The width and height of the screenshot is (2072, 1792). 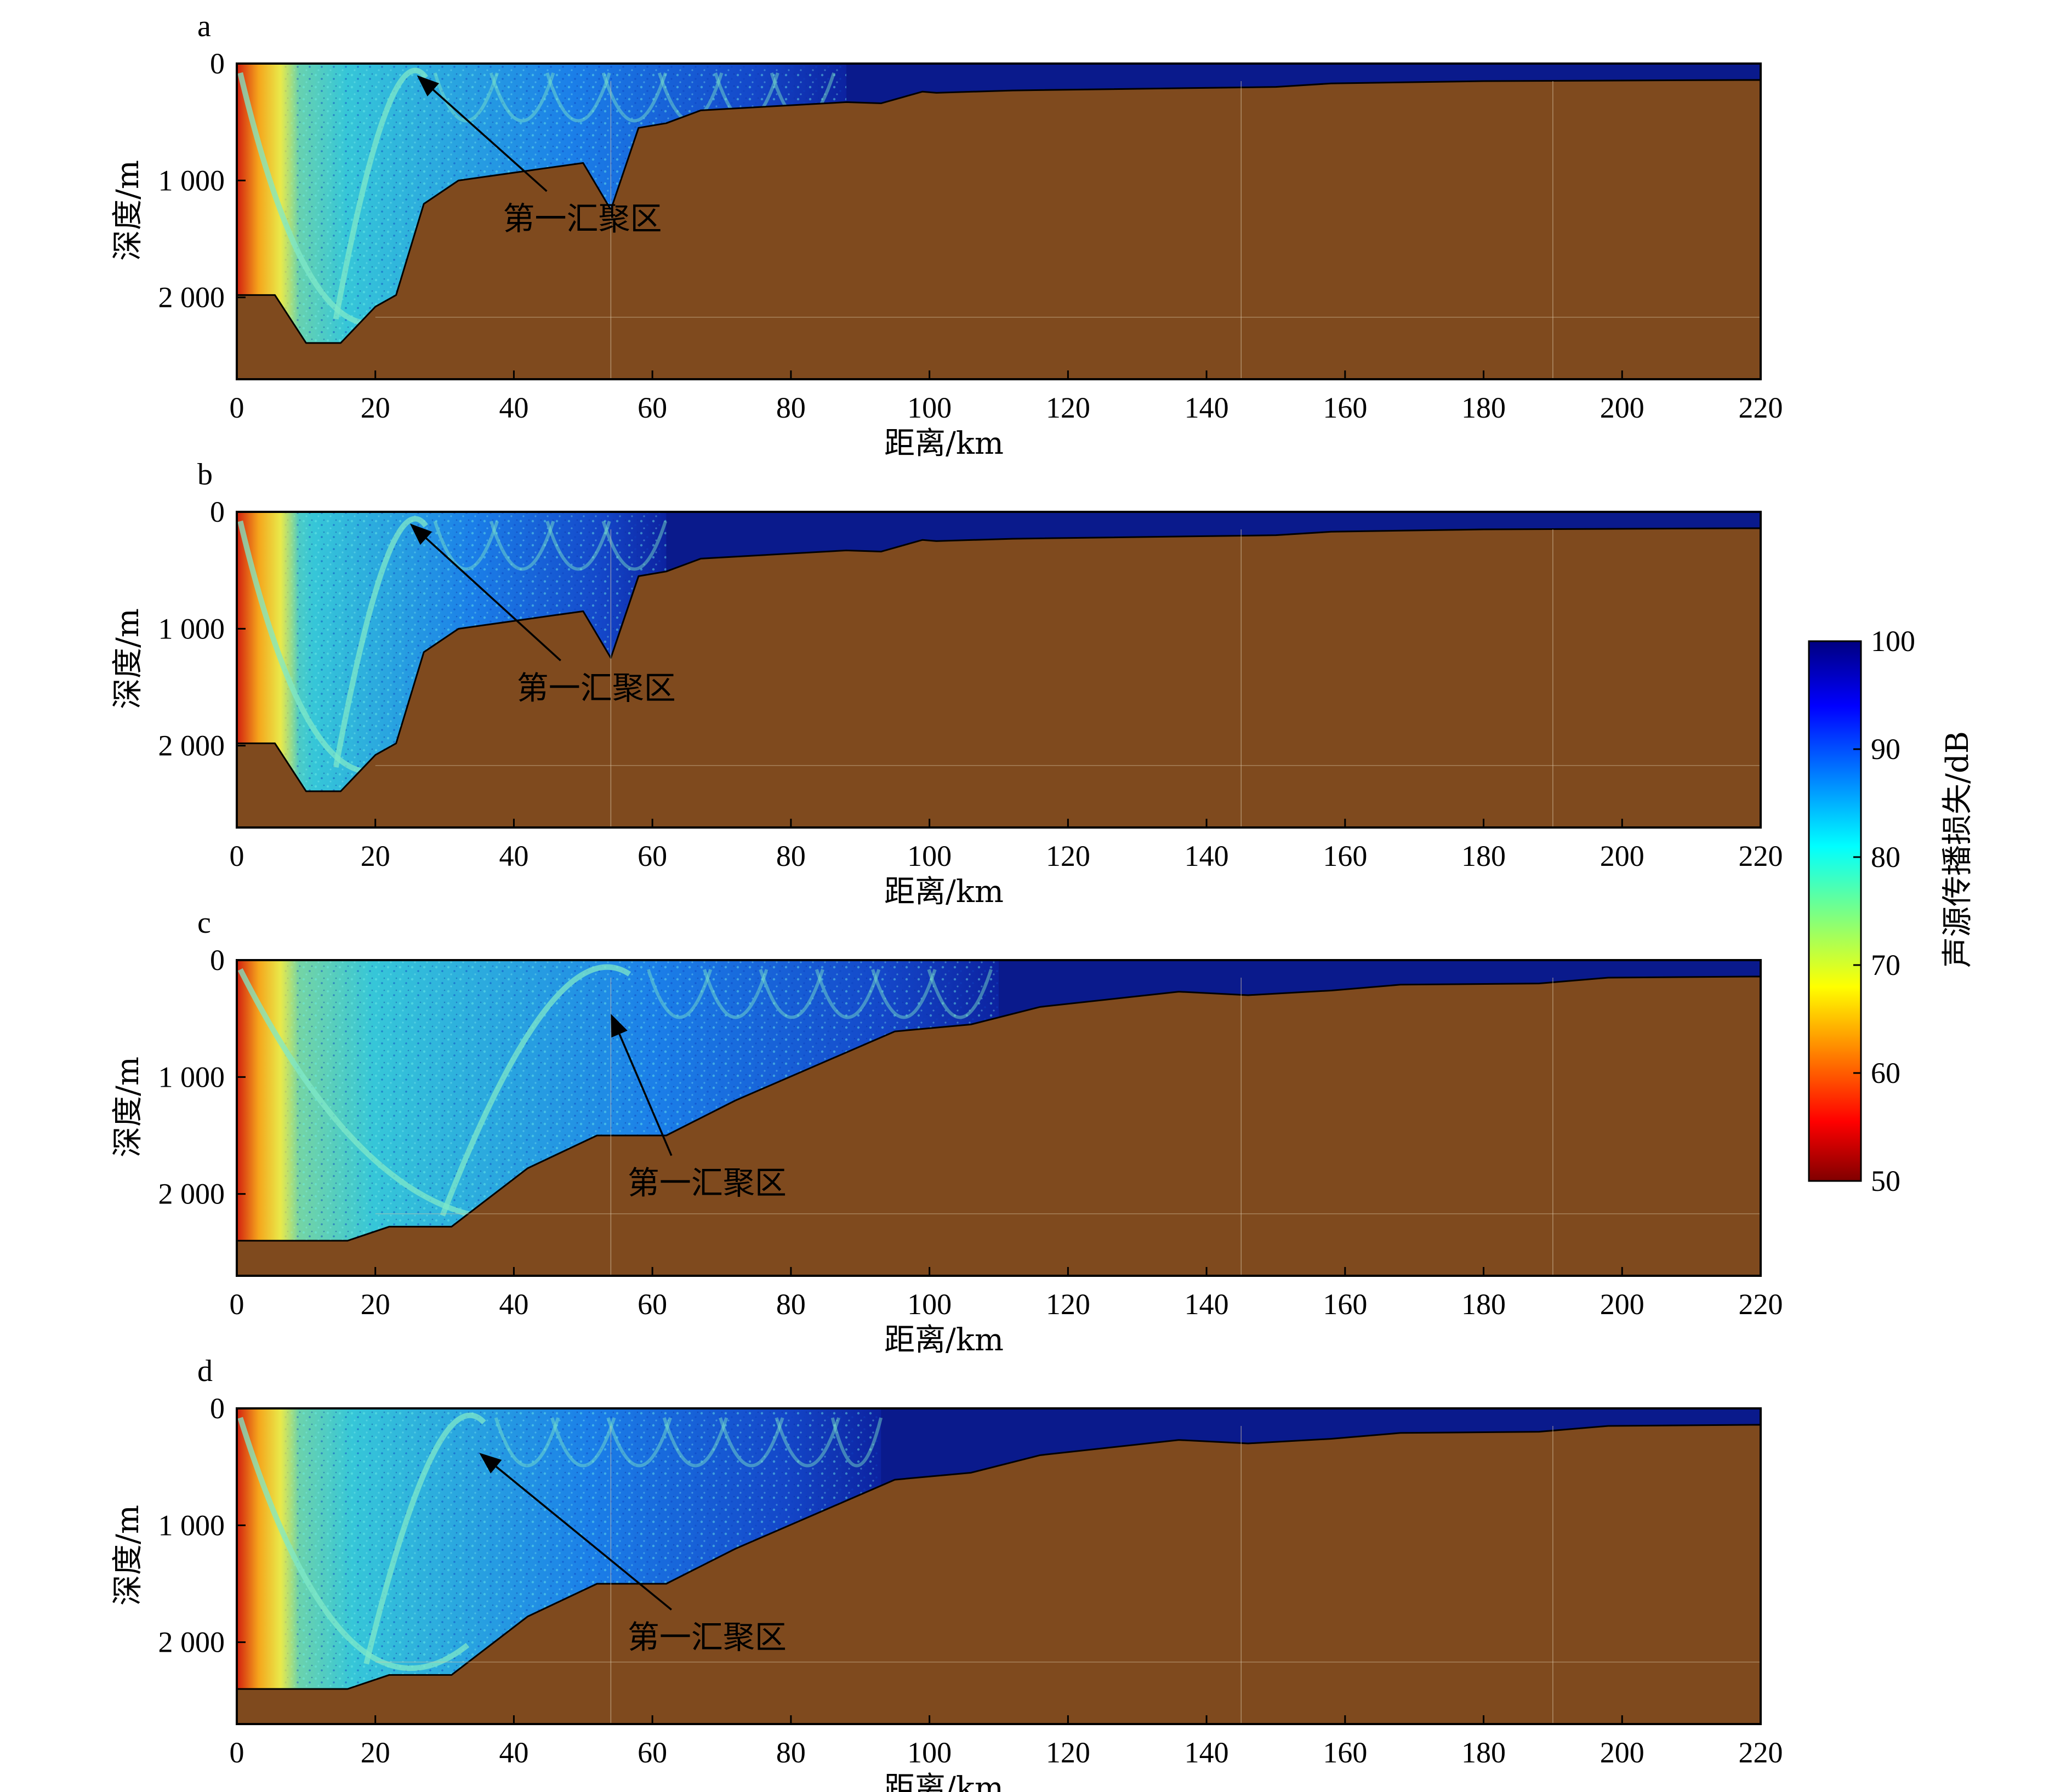 I want to click on colorbar-tick-label: 50, so click(x=1886, y=1181).